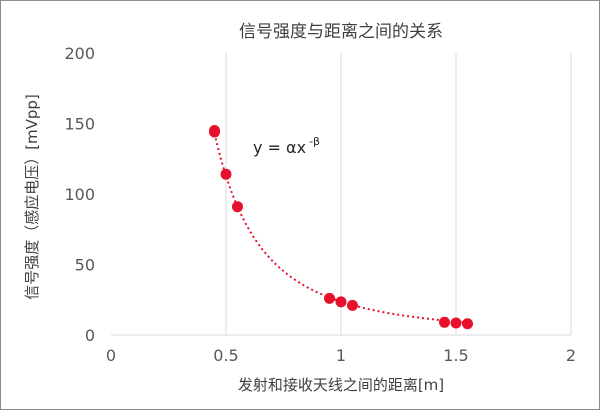 This screenshot has height=410, width=600. I want to click on x-axis-label: 发射和接收天线之间的距离[m], so click(341, 385).